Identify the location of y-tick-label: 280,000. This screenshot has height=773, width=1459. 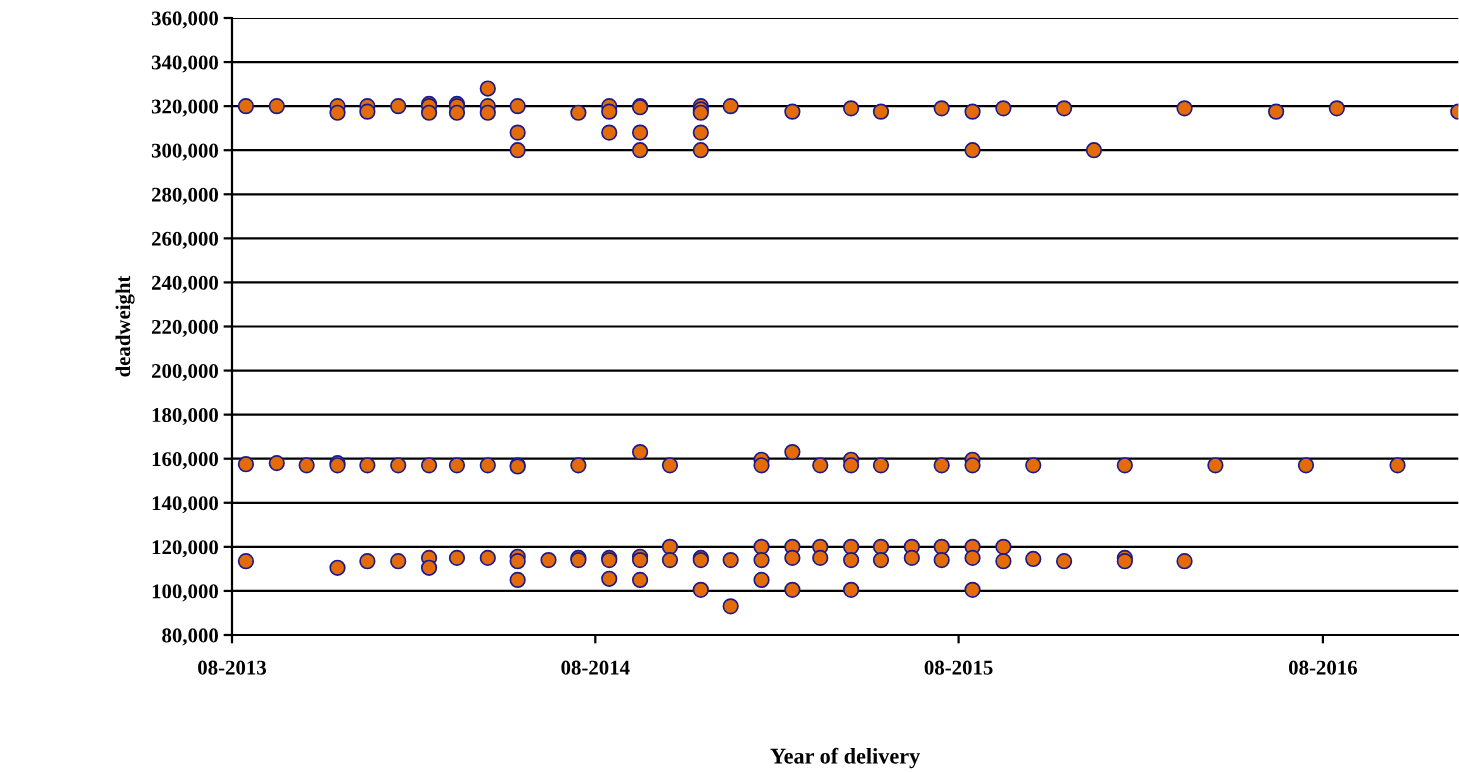
(185, 196).